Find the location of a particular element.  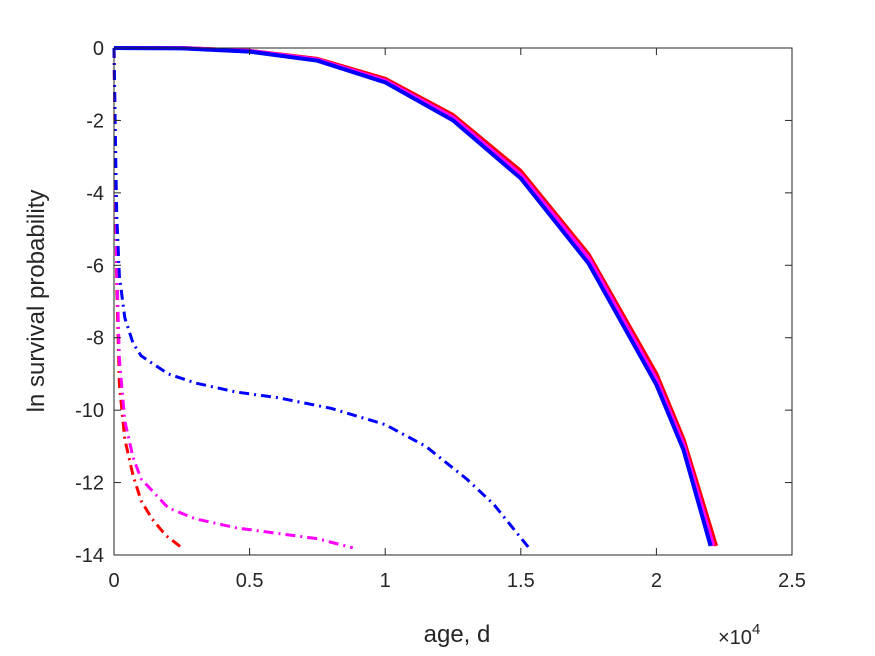

x-exponent-power: 4 is located at coordinates (756, 629).